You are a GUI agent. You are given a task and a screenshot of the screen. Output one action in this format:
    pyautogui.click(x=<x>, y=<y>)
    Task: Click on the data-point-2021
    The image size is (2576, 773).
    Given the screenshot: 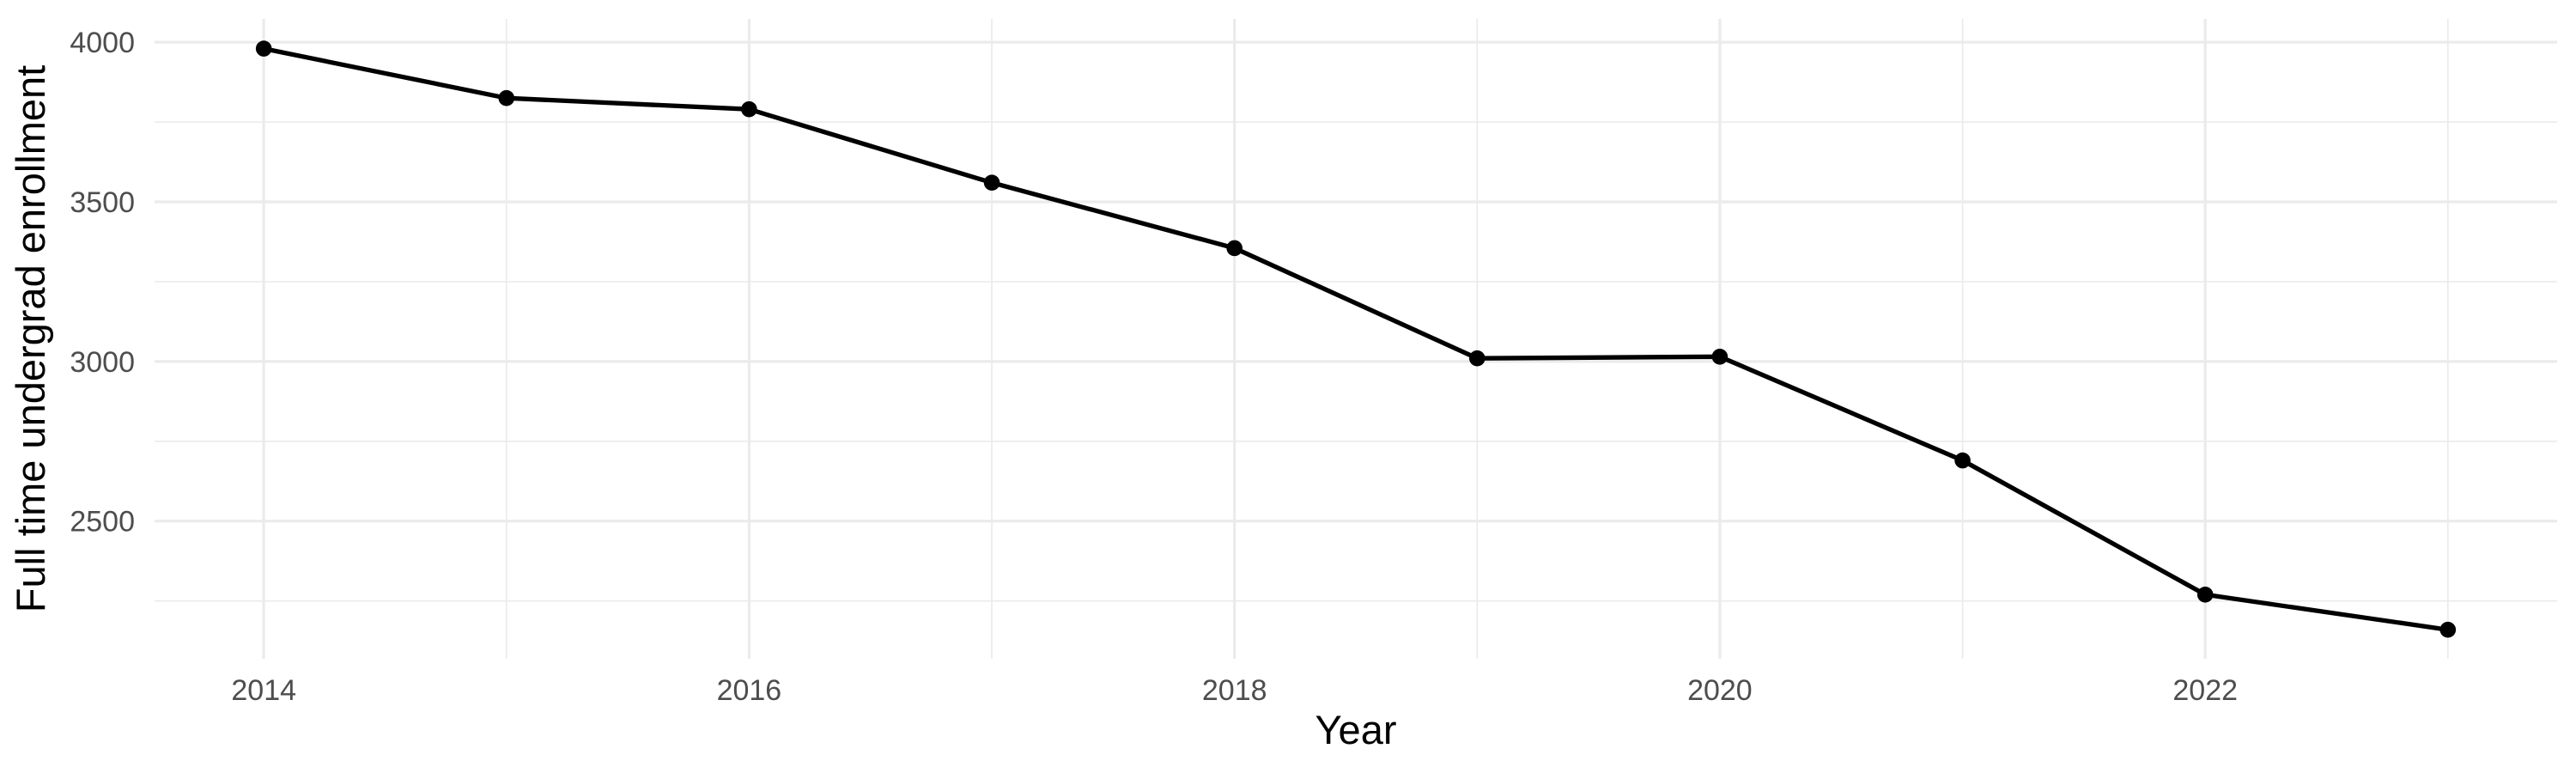 What is the action you would take?
    pyautogui.click(x=1962, y=461)
    